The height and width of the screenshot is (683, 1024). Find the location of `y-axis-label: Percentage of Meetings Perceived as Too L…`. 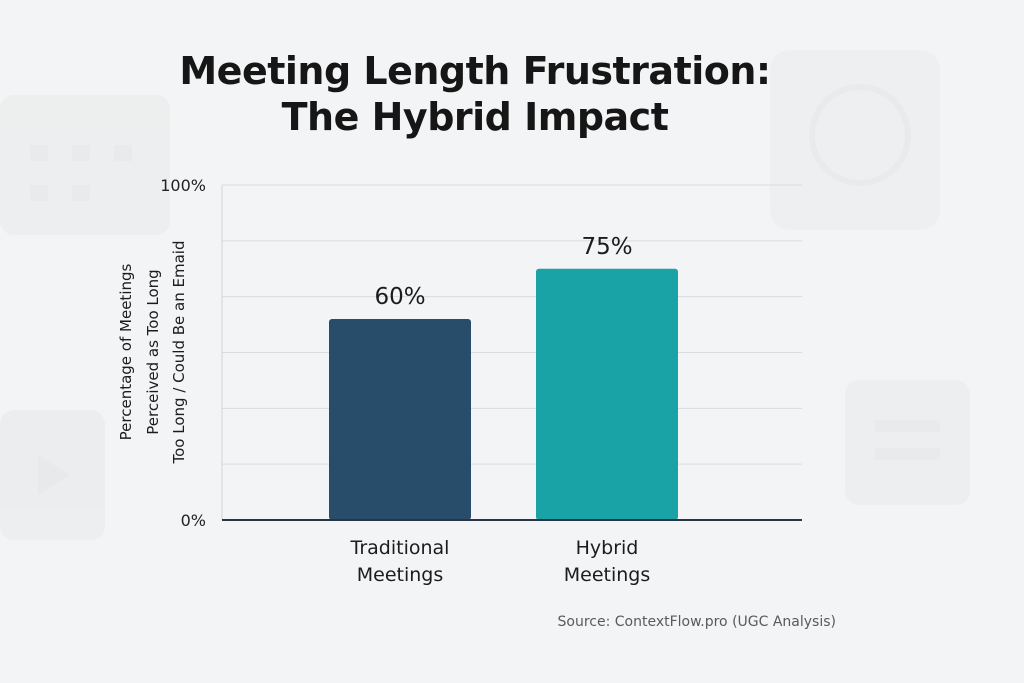

y-axis-label: Percentage of Meetings Perceived as Too L… is located at coordinates (152, 353).